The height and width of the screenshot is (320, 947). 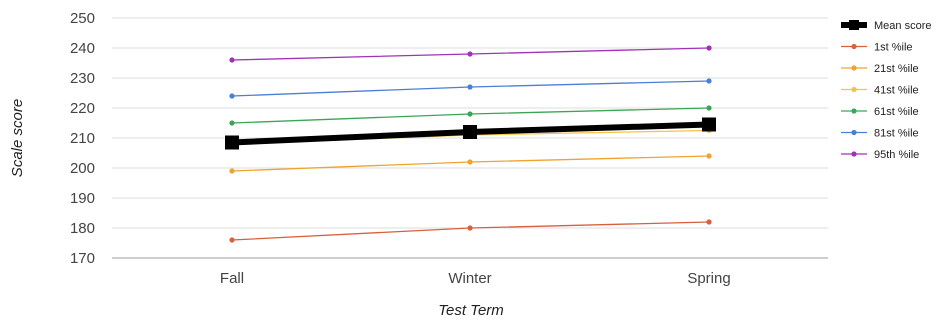 I want to click on series-61st-ile, so click(x=470, y=115).